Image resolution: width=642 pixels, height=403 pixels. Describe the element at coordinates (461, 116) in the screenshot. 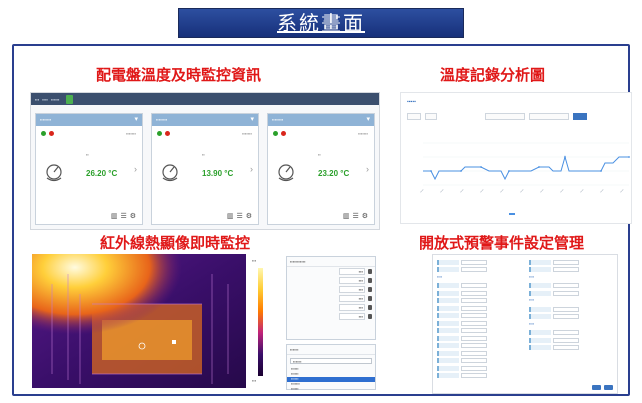

I see `filter-spacer` at that location.